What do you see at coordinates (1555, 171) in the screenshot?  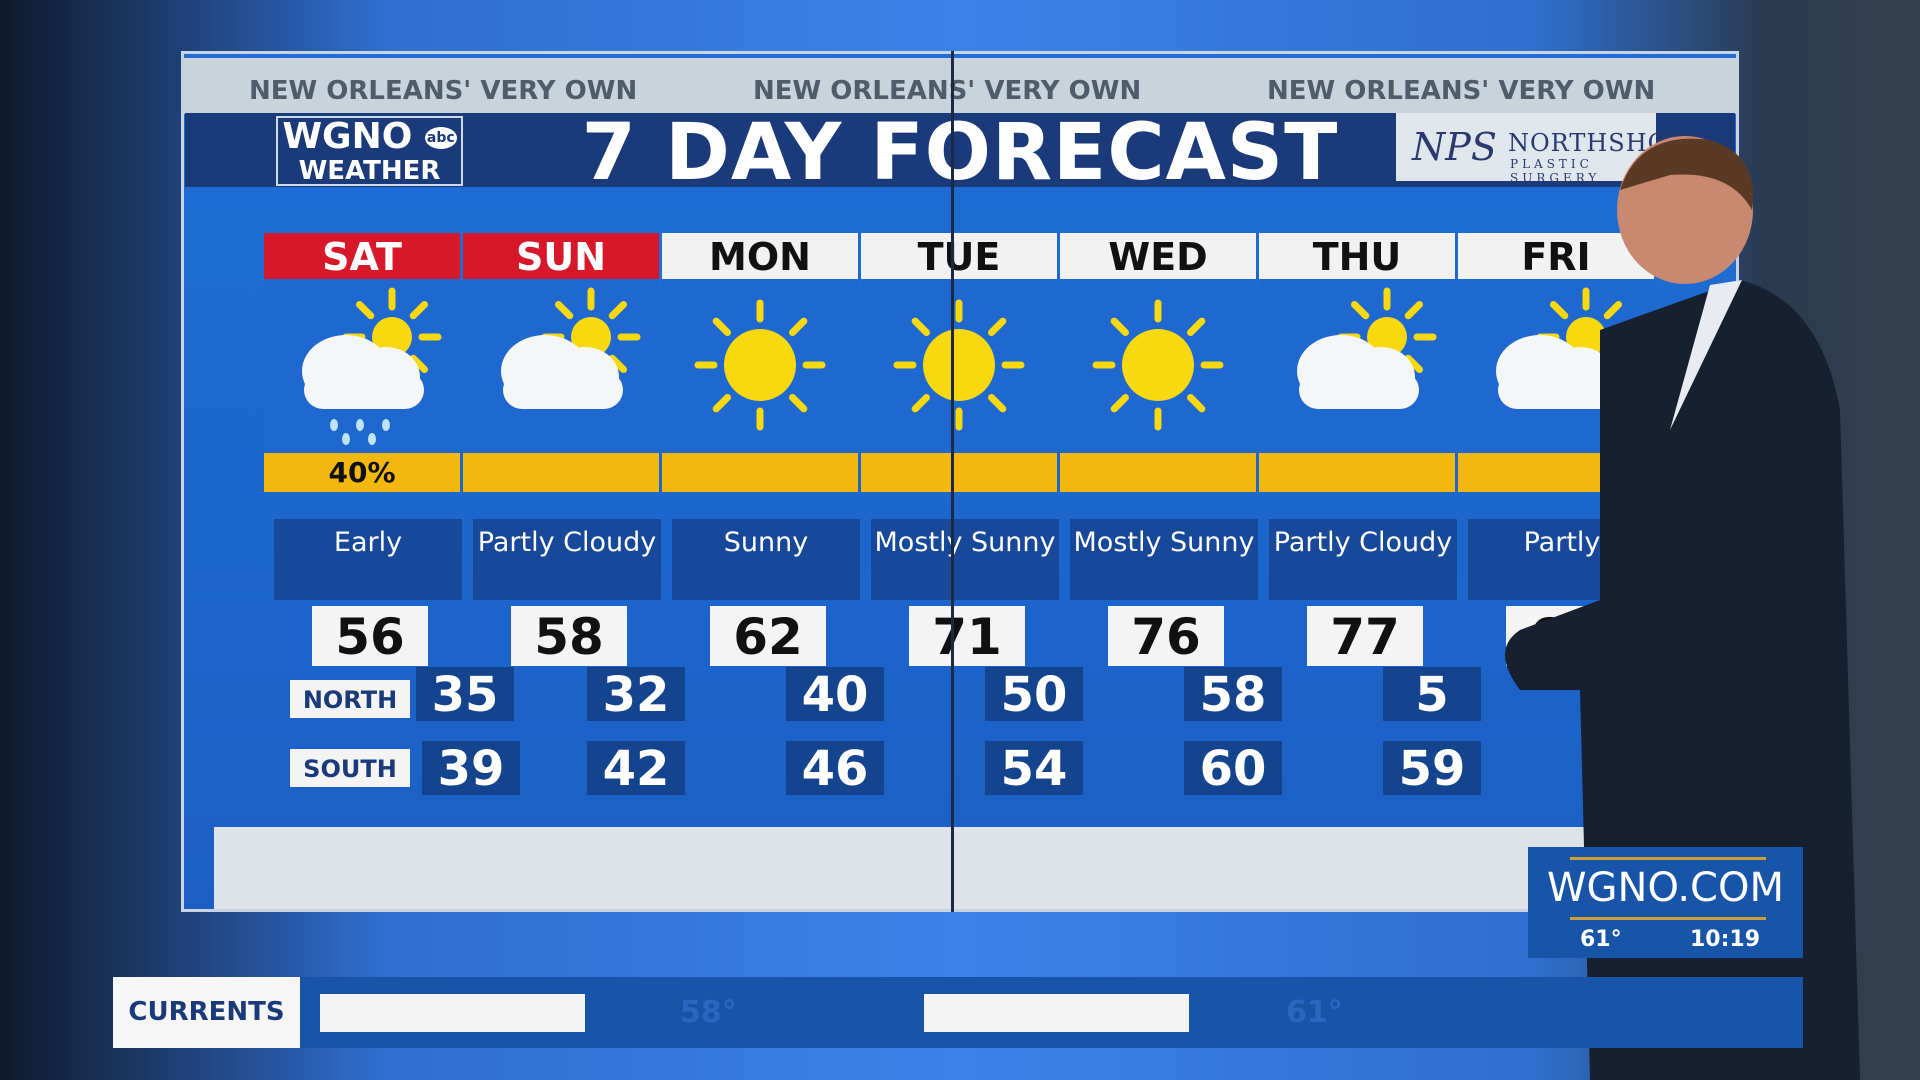 I see `sponsor-sub: PLASTIC SURGERY` at bounding box center [1555, 171].